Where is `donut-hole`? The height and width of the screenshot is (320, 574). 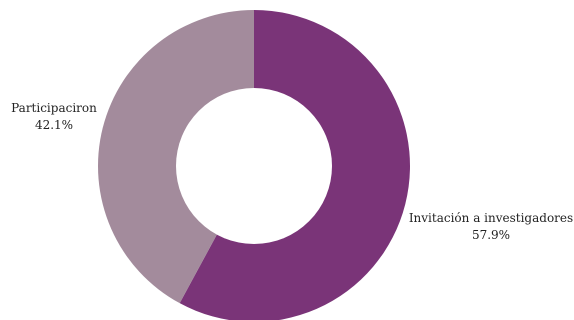 donut-hole is located at coordinates (254, 166).